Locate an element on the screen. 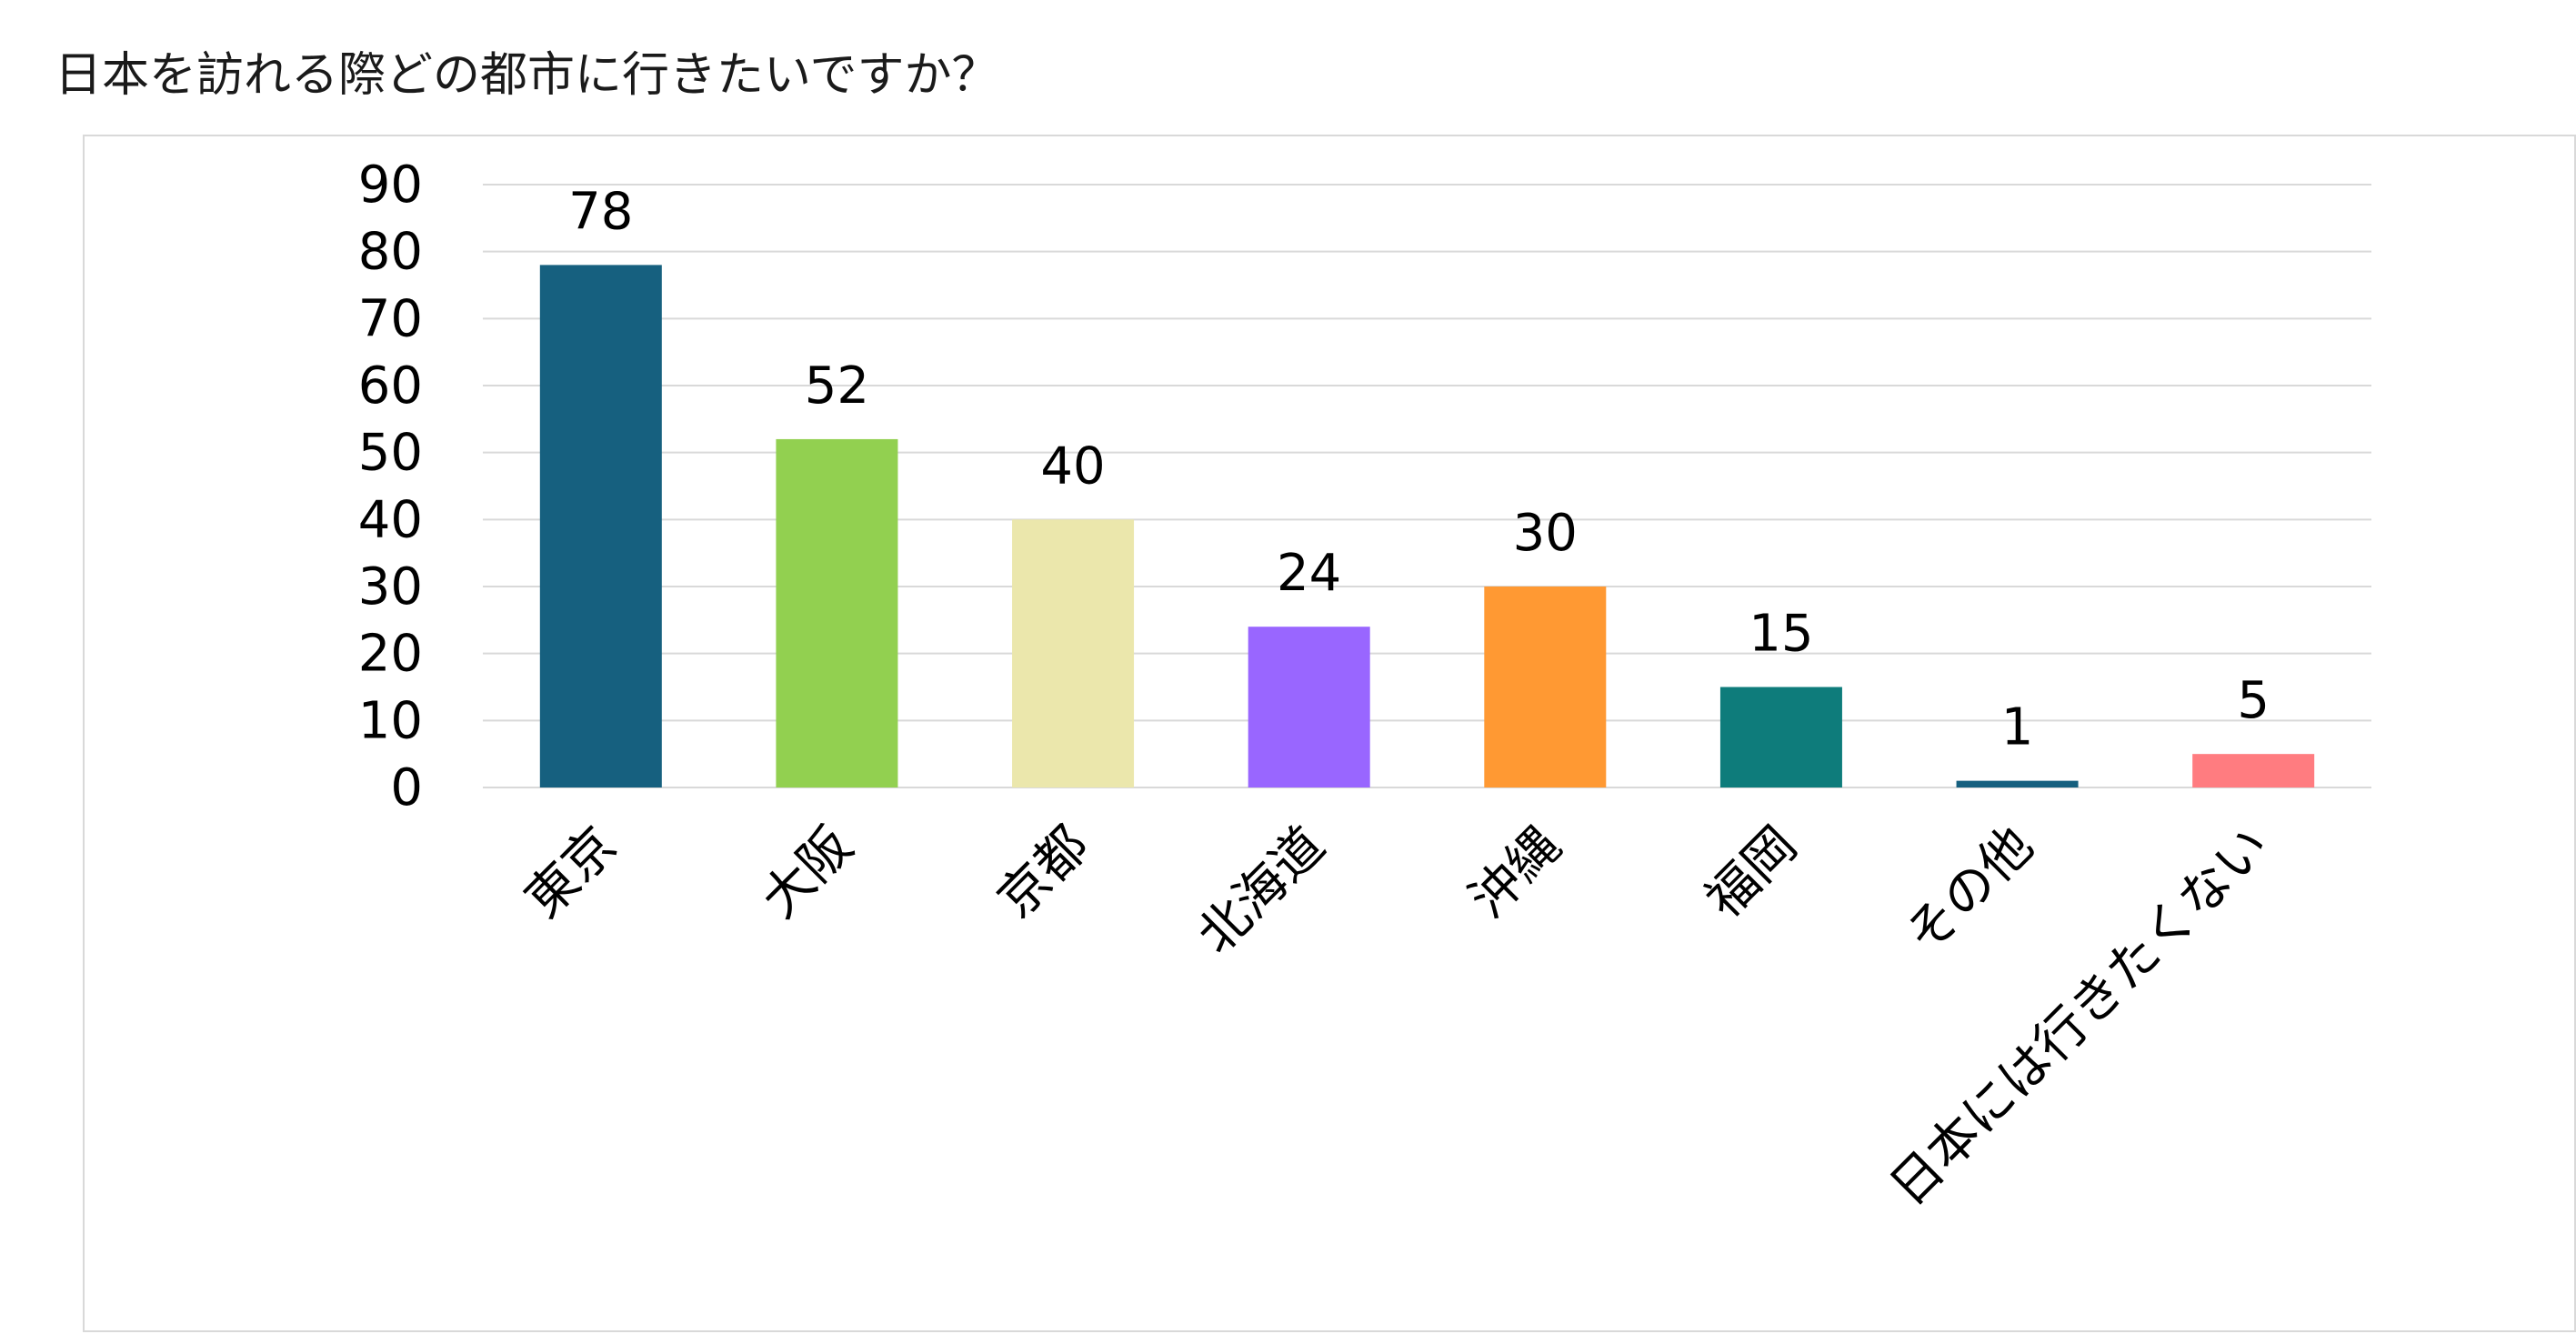 This screenshot has height=1334, width=2576. y-axis-ticks: 0 10 20 30 40 50 60 70 80 90 is located at coordinates (391, 486).